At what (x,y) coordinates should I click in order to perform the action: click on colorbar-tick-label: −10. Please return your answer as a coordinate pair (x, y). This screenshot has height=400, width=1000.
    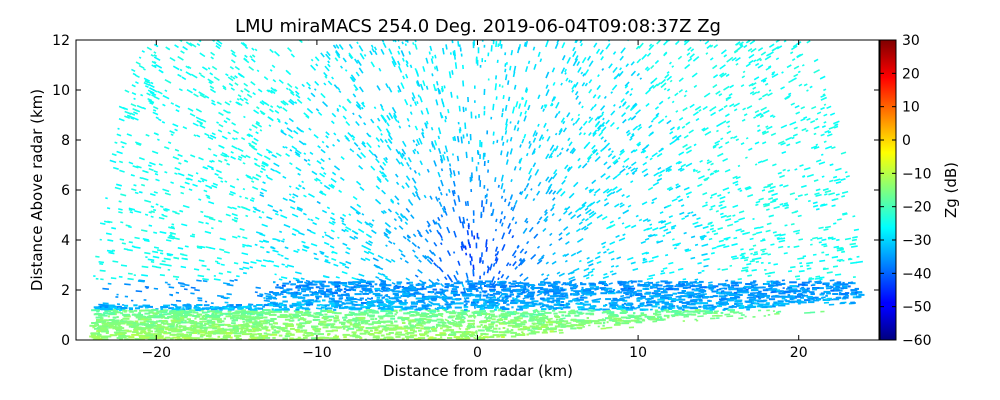
    Looking at the image, I should click on (917, 174).